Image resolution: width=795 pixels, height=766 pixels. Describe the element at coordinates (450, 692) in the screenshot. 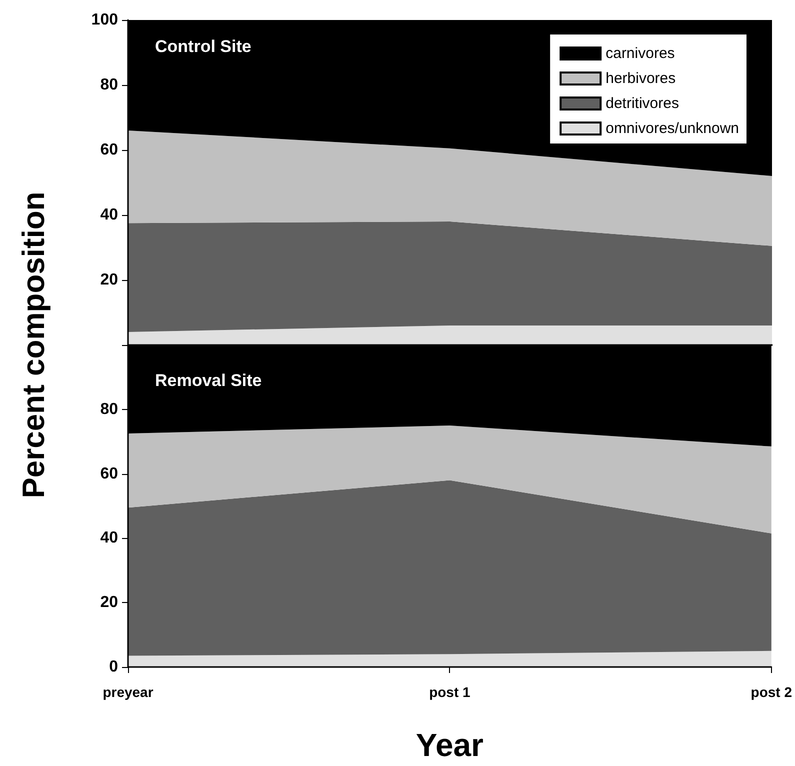

I see `x-tick-label: post 1` at that location.